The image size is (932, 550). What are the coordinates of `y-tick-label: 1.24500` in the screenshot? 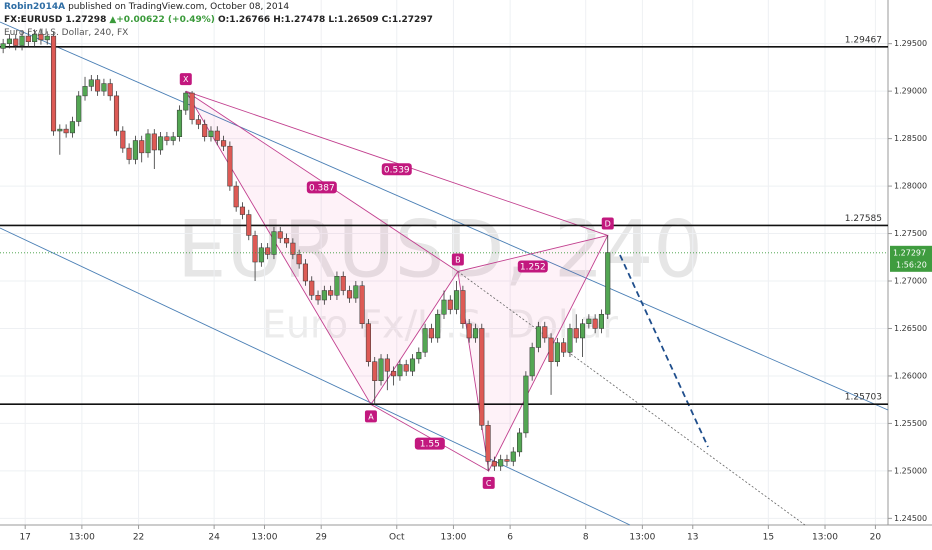 It's located at (910, 518).